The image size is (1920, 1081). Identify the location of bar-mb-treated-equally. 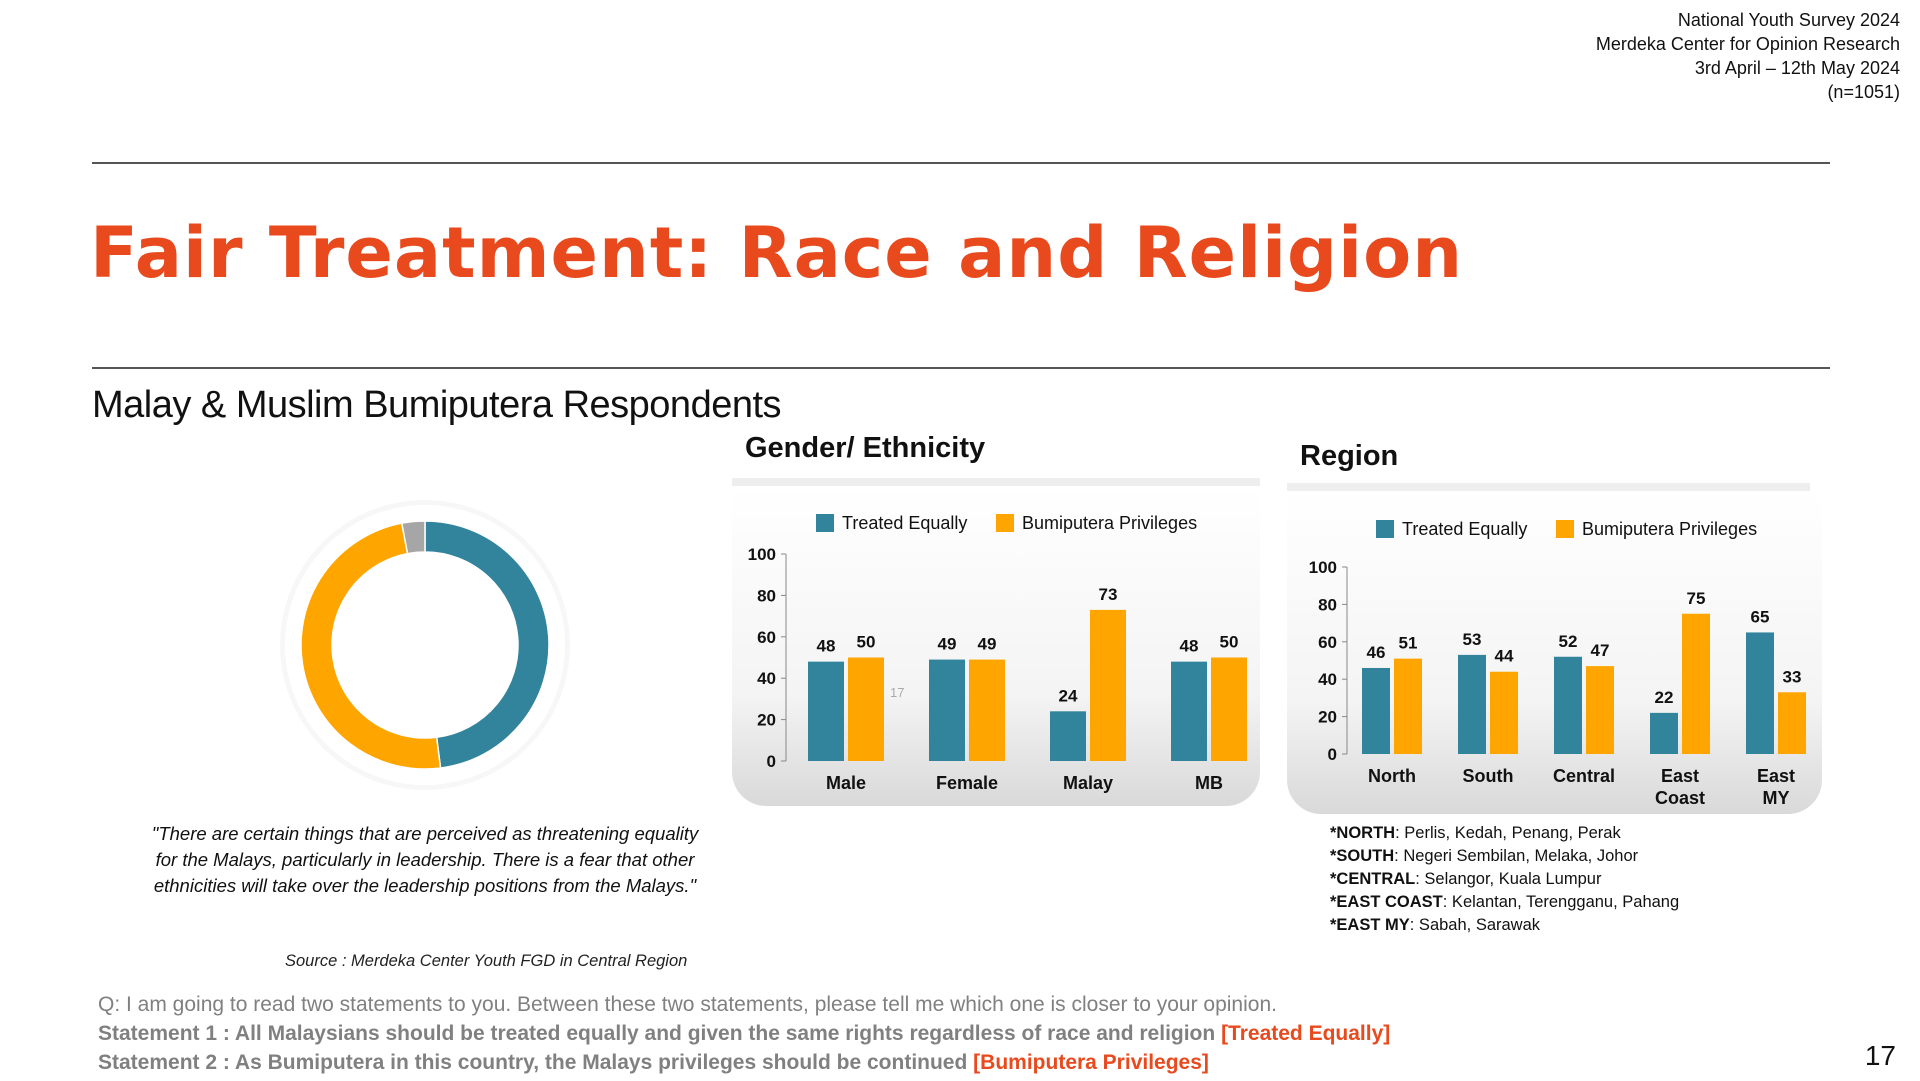
(1189, 711).